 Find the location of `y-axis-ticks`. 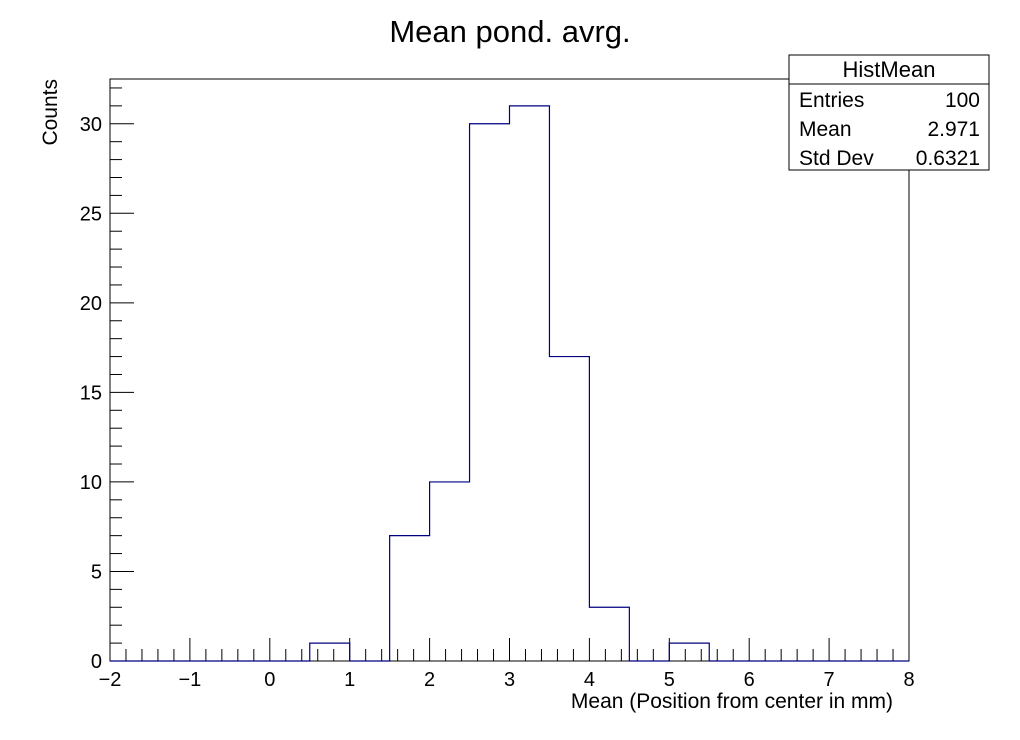

y-axis-ticks is located at coordinates (122, 374).